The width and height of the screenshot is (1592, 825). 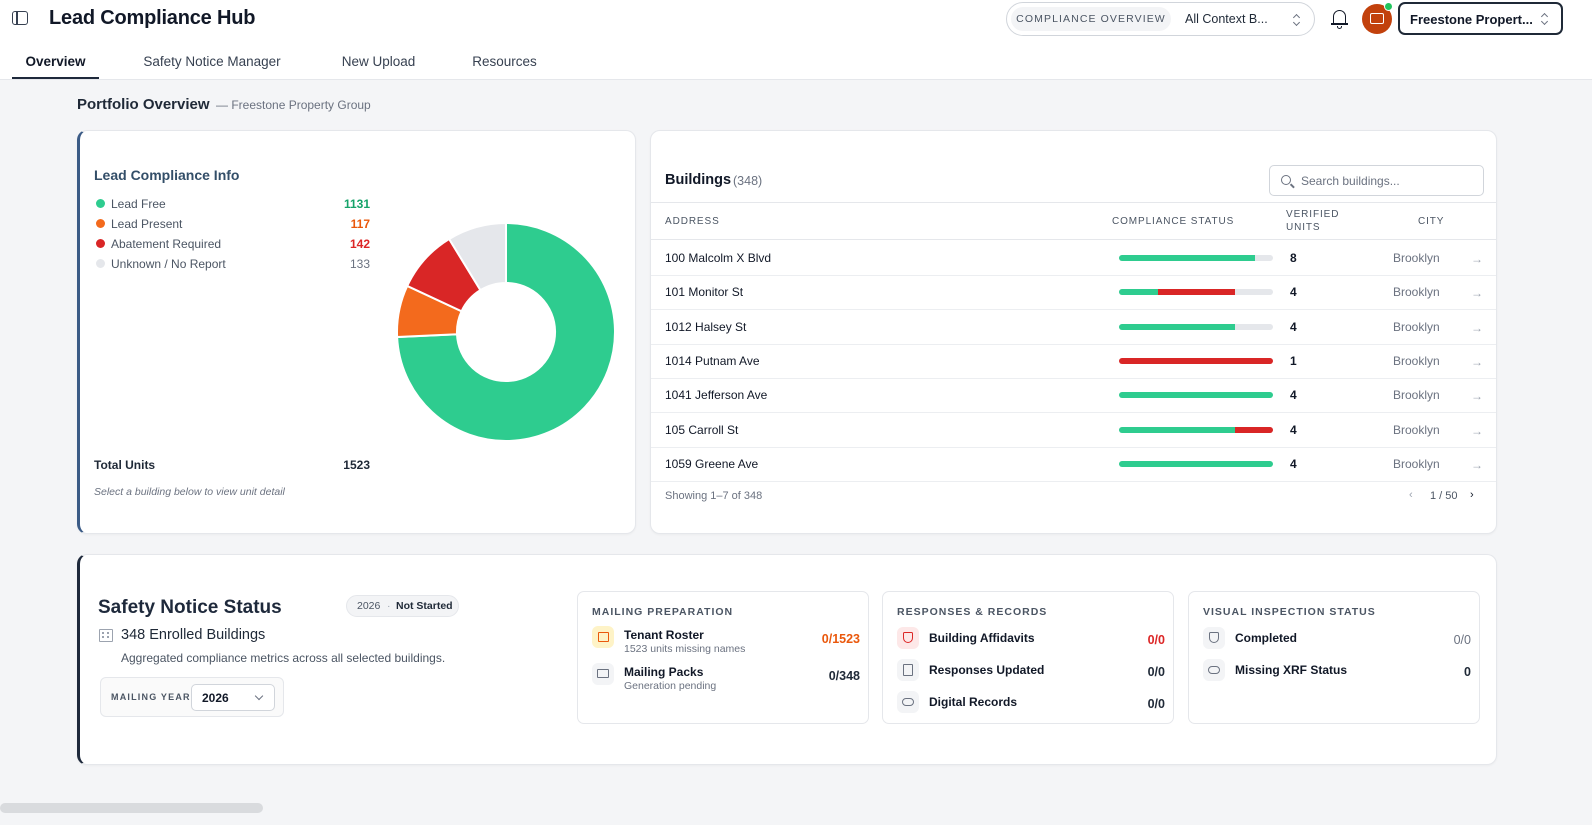 What do you see at coordinates (702, 429) in the screenshot?
I see `building-address: 105 Carroll St` at bounding box center [702, 429].